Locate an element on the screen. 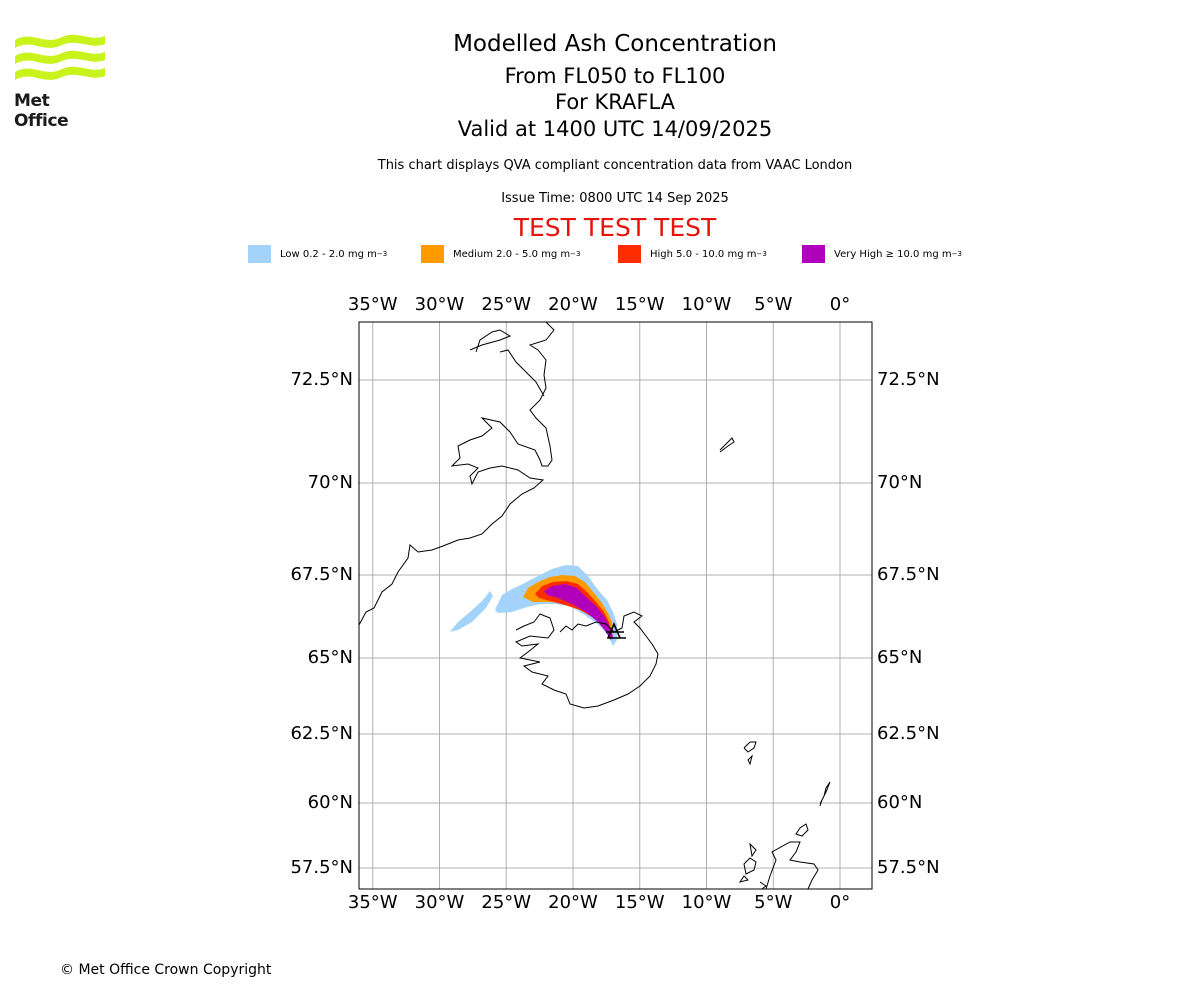 Image resolution: width=1200 pixels, height=1000 pixels. lat-tick-label-right: 70°N is located at coordinates (900, 482).